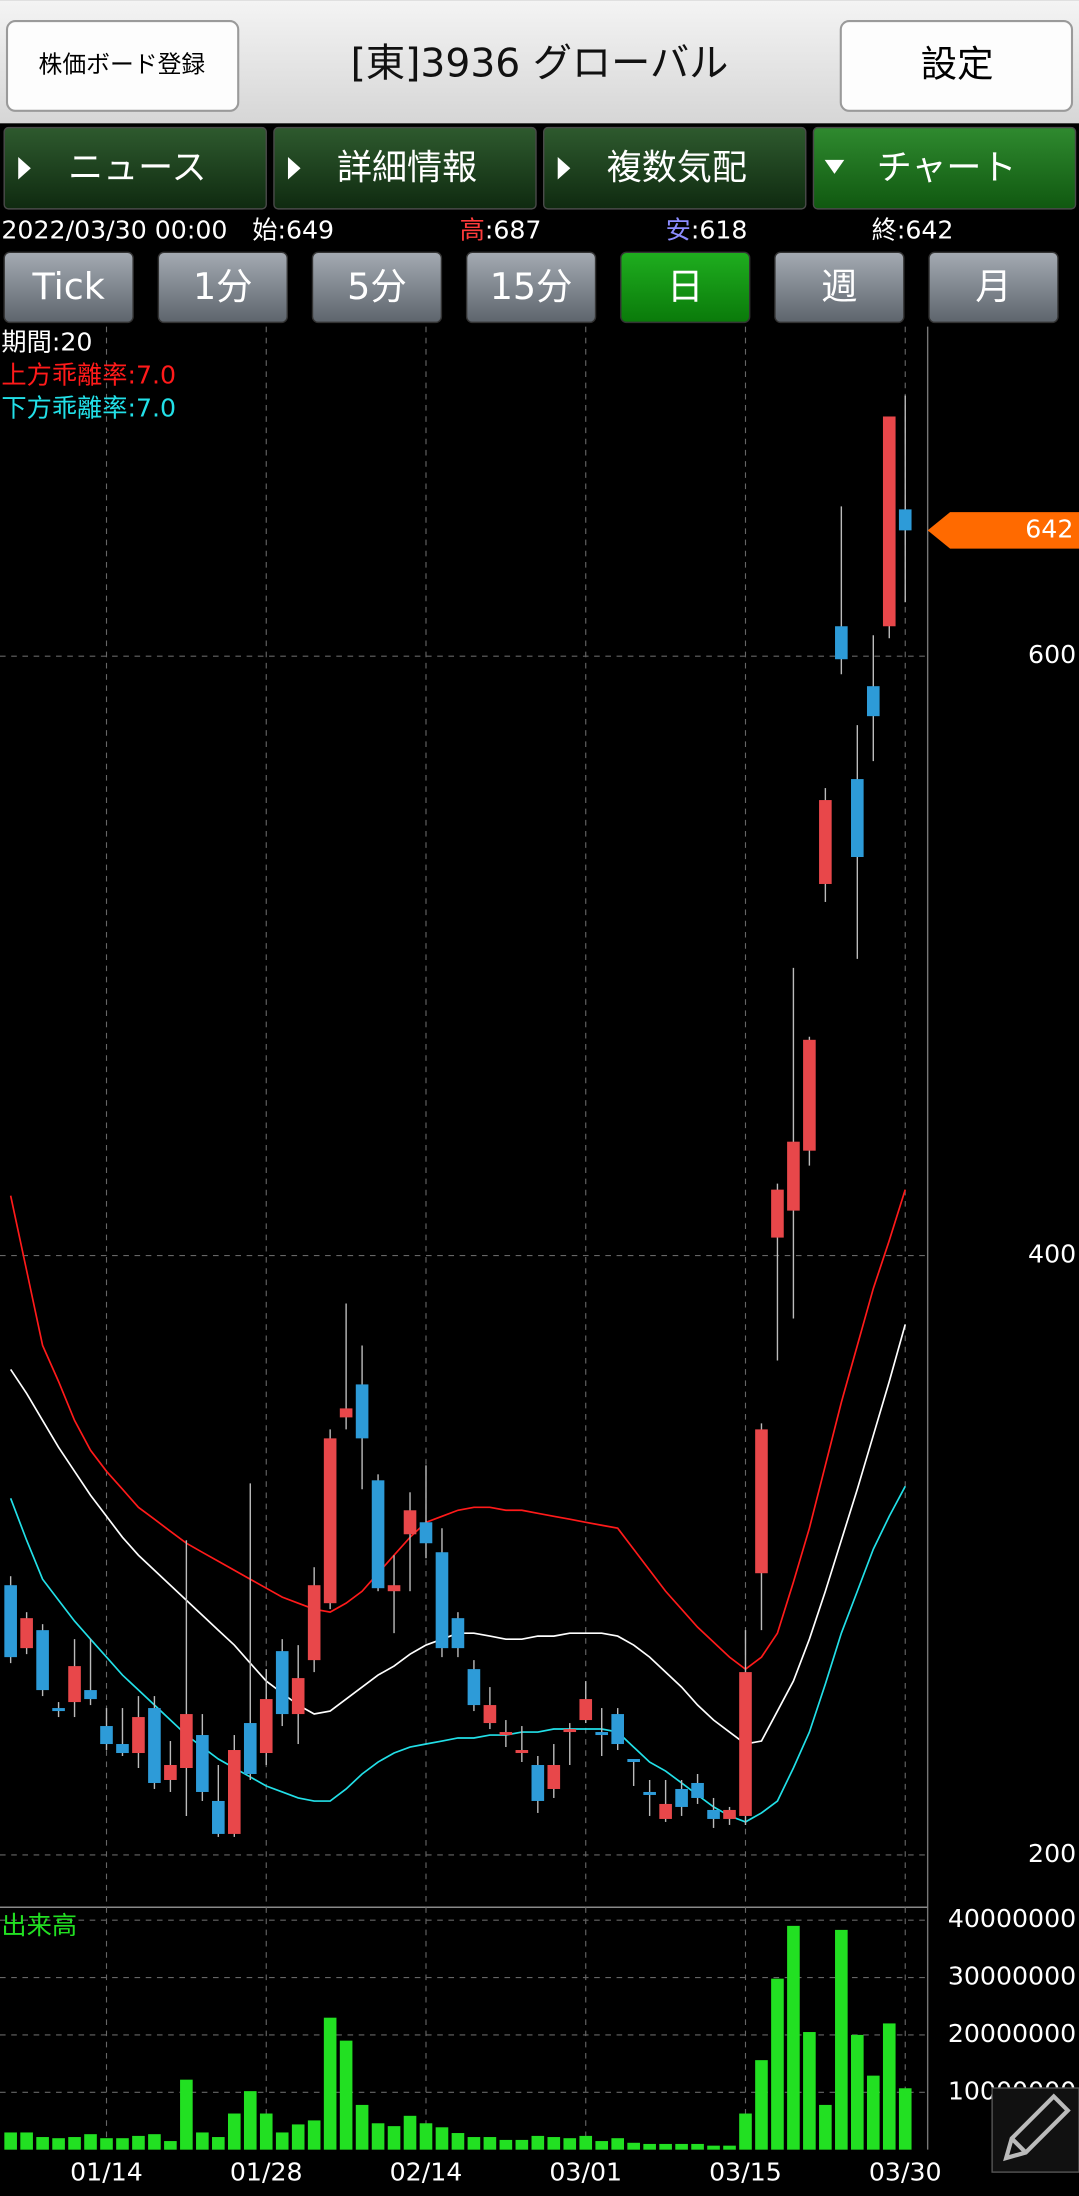 The height and width of the screenshot is (2196, 1079). What do you see at coordinates (426, 2171) in the screenshot?
I see `x-tick-label: 02/14` at bounding box center [426, 2171].